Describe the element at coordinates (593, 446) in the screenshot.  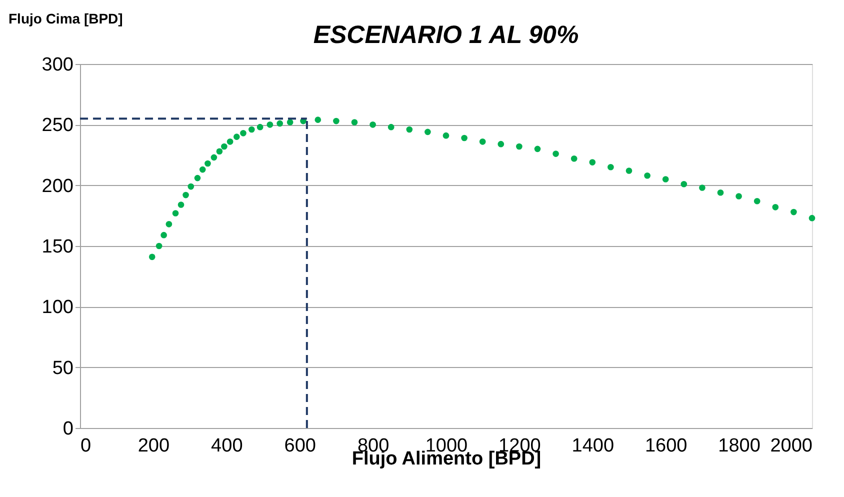
I see `x-tick-label: 1400` at that location.